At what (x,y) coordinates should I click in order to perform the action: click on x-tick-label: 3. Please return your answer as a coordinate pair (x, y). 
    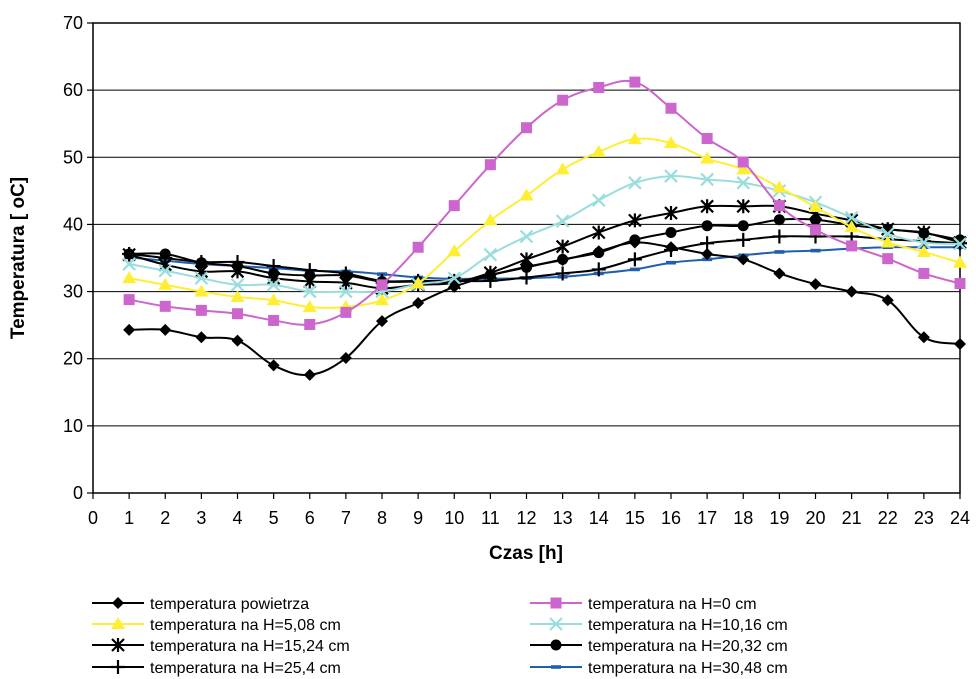
    Looking at the image, I should click on (201, 518).